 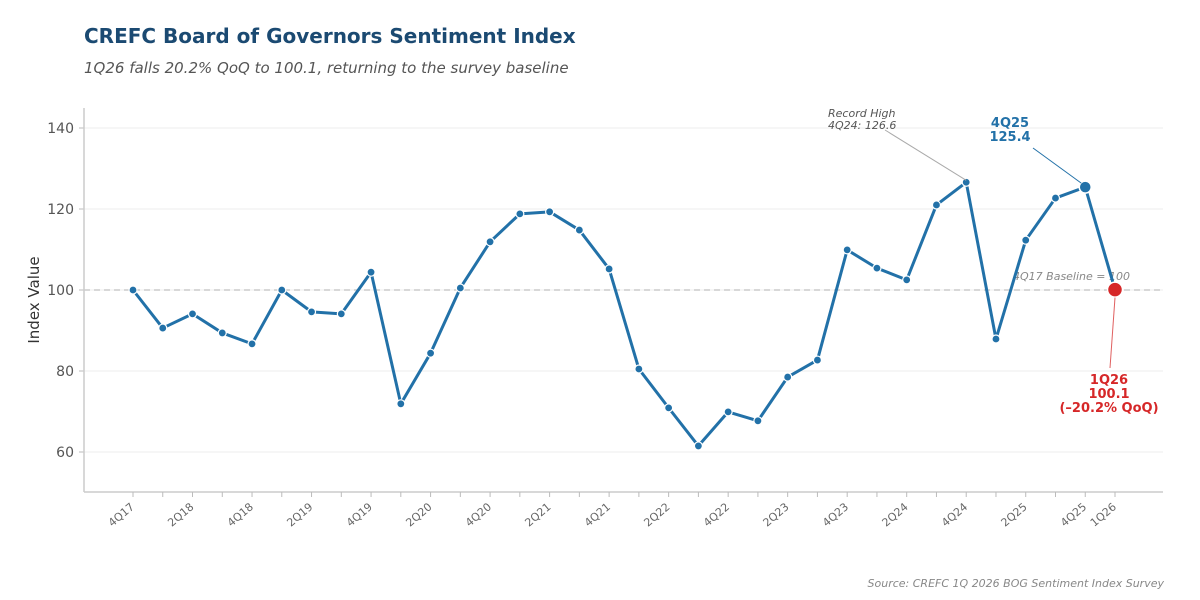 What do you see at coordinates (669, 408) in the screenshot?
I see `data-point-2Q22` at bounding box center [669, 408].